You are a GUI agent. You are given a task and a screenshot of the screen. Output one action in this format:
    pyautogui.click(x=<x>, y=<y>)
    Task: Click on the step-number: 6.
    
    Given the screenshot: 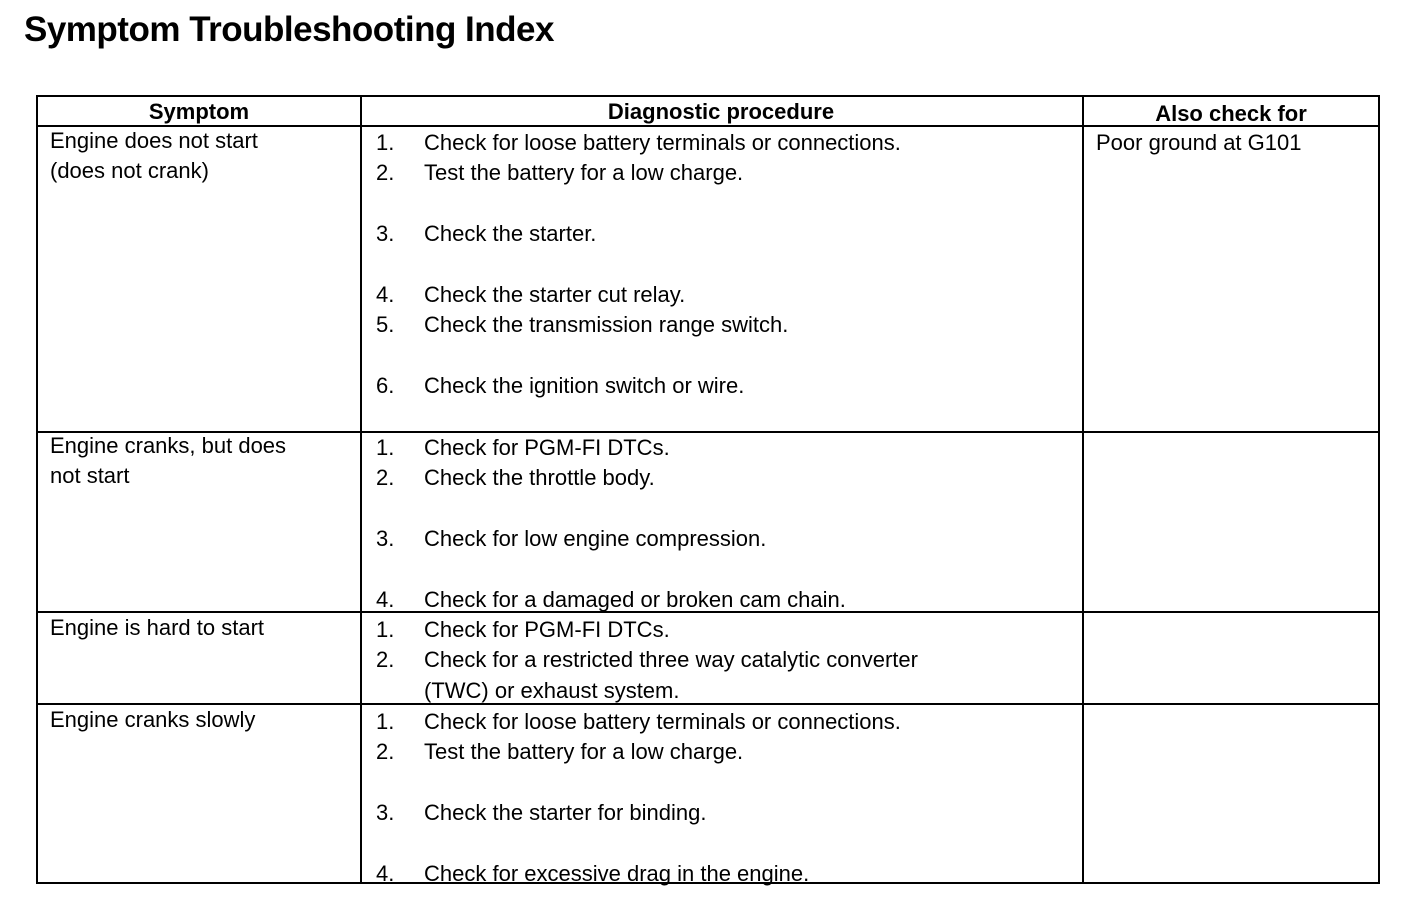 What is the action you would take?
    pyautogui.click(x=385, y=386)
    